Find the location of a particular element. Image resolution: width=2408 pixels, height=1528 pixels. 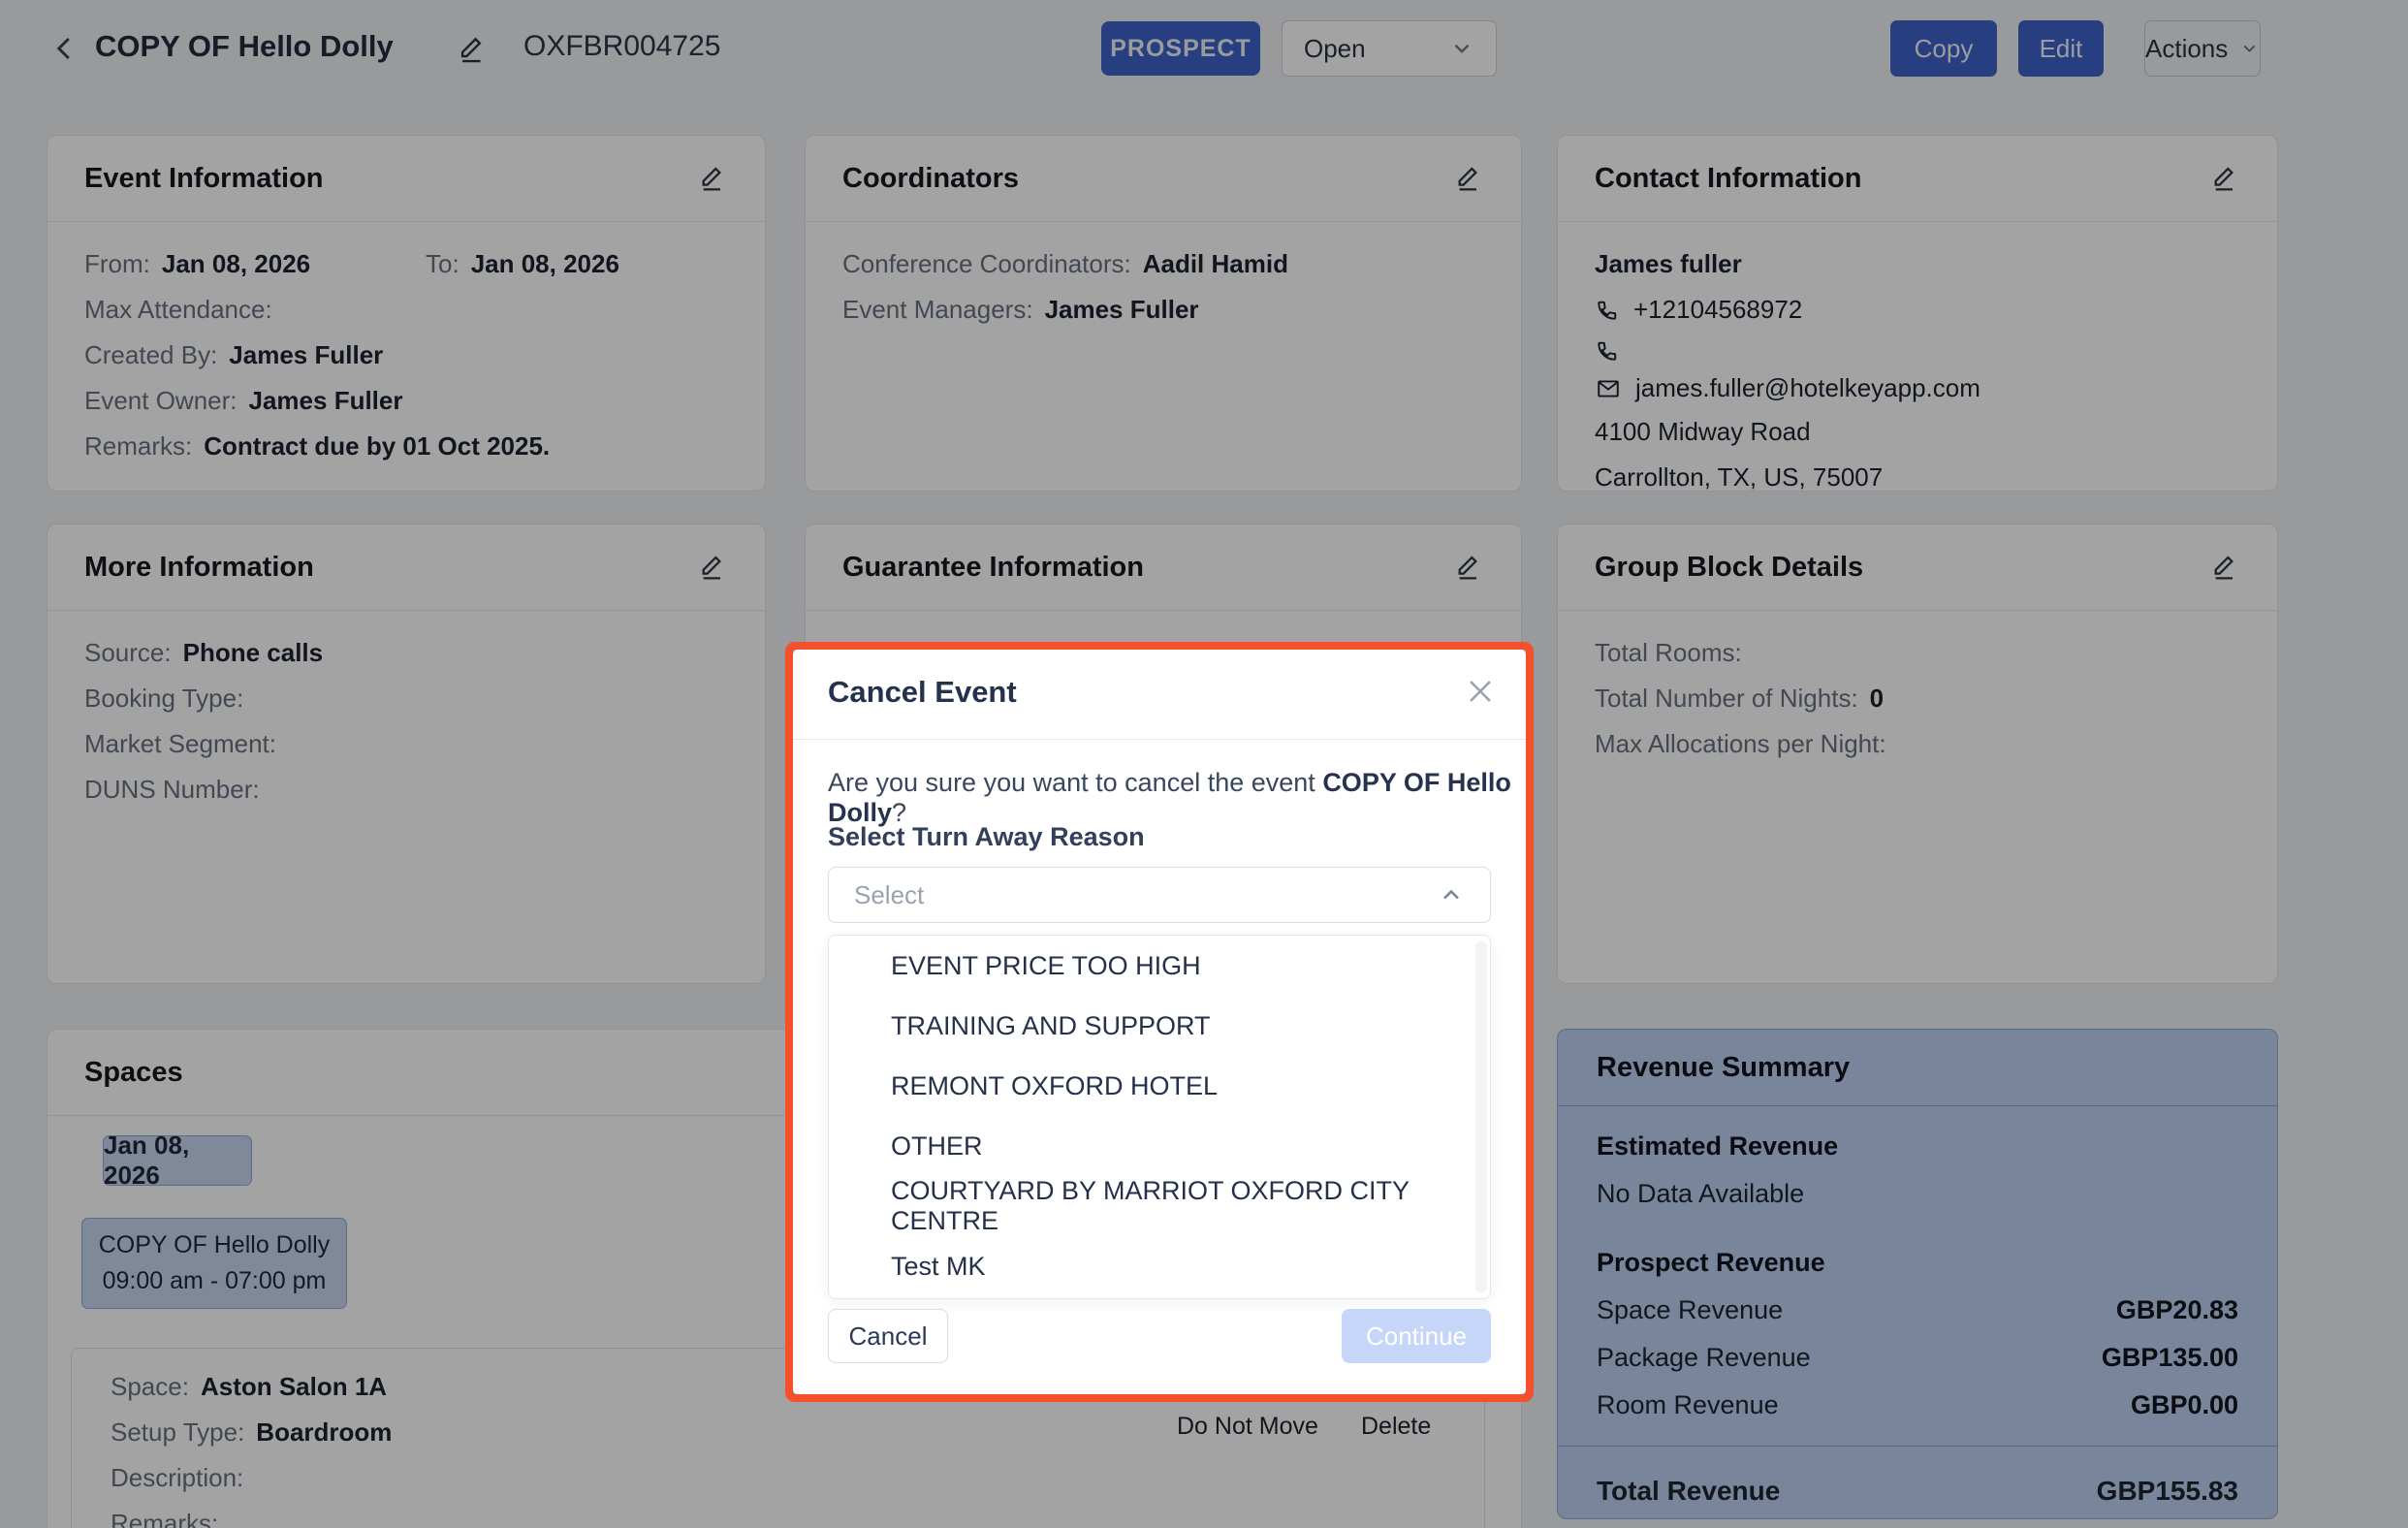

space-event-chip-name: COPY OF Hello Dolly is located at coordinates (214, 1244).